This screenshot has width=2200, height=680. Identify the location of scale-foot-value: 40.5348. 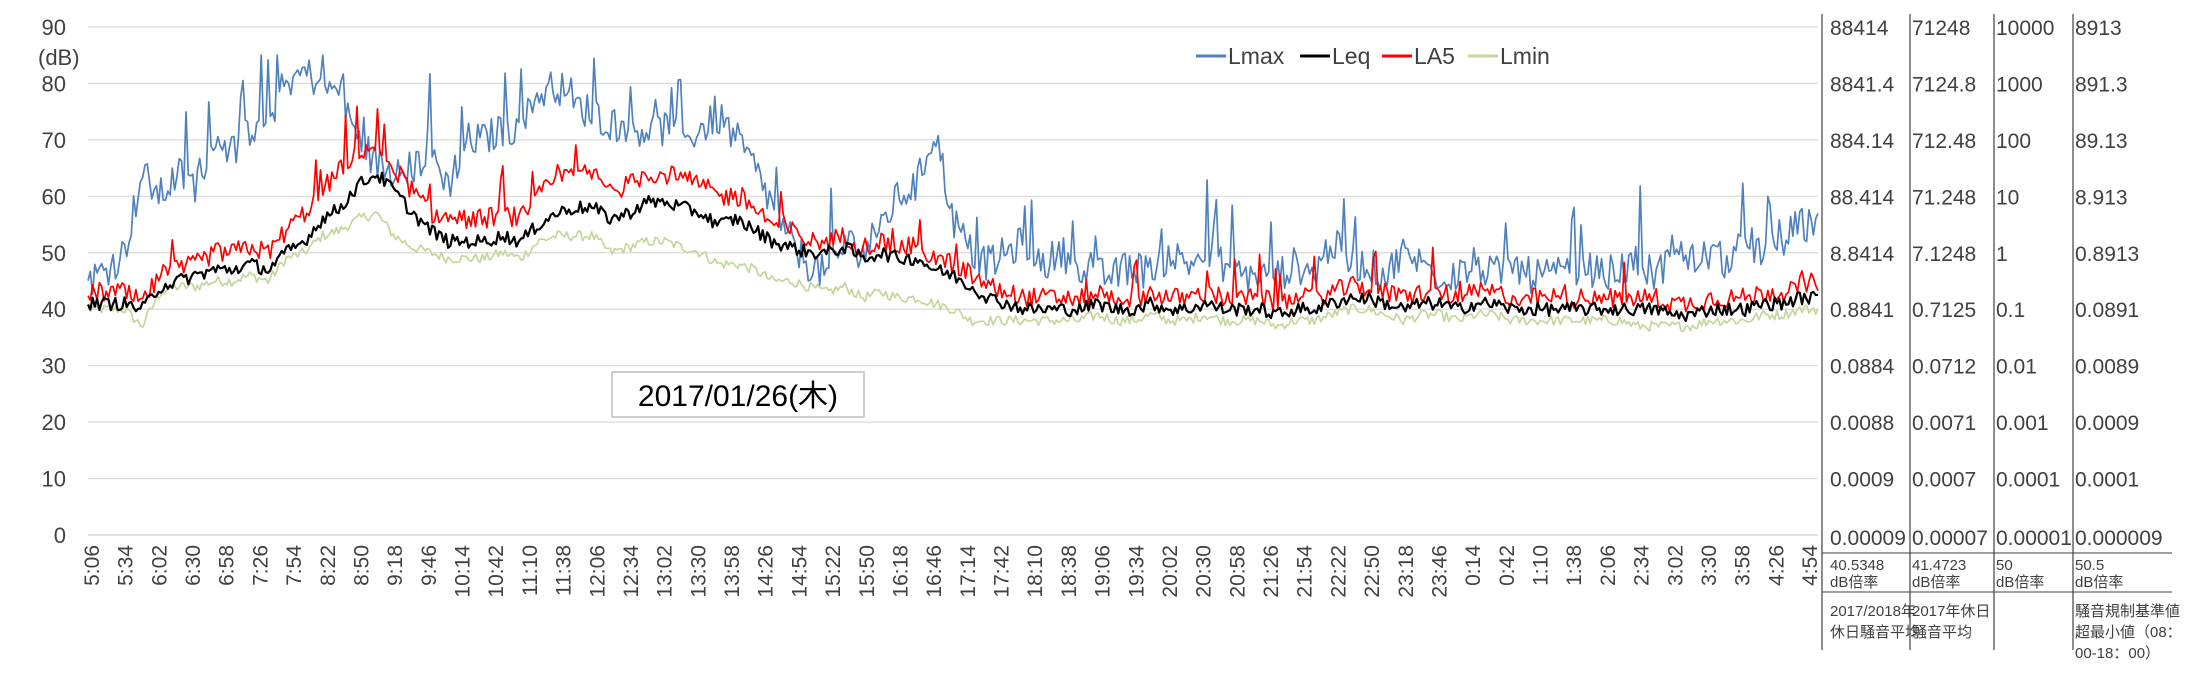
(1857, 565).